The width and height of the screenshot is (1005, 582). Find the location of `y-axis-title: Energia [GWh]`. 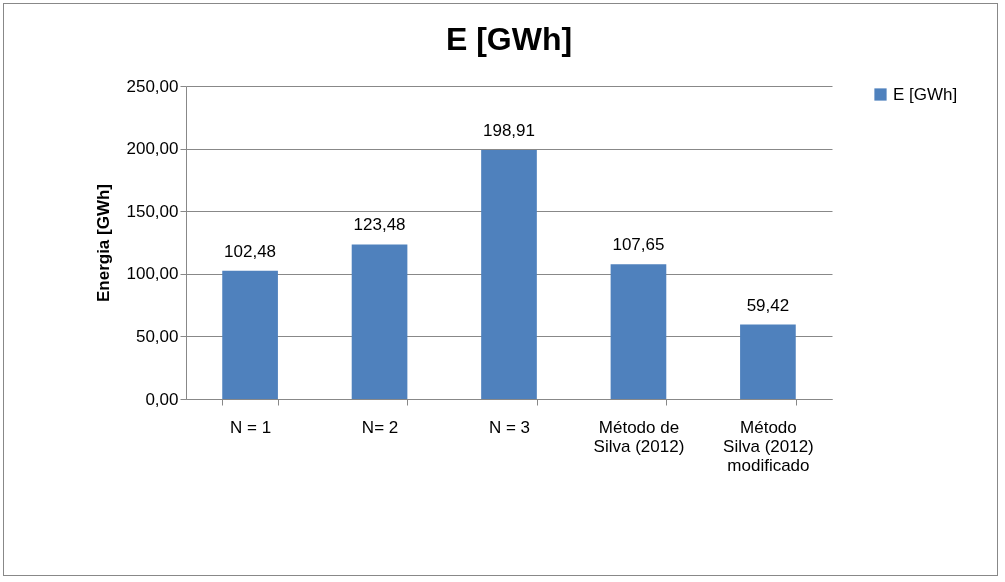

y-axis-title: Energia [GWh] is located at coordinates (103, 243).